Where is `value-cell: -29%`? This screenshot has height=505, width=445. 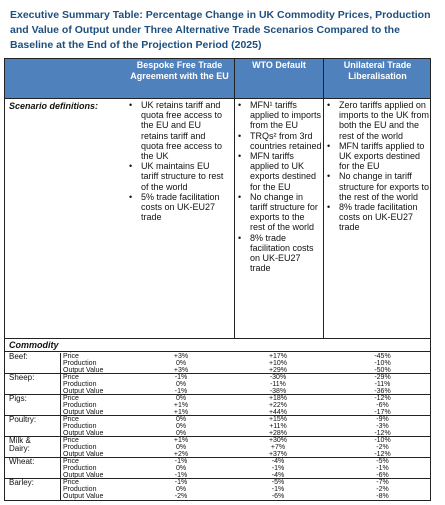 value-cell: -29% is located at coordinates (382, 377).